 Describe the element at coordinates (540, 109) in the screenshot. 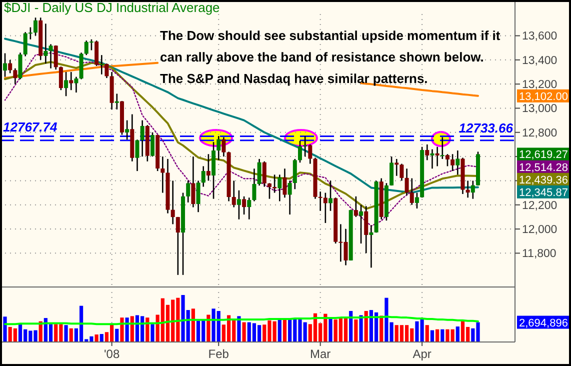

I see `y-tick-label: 13,000` at that location.